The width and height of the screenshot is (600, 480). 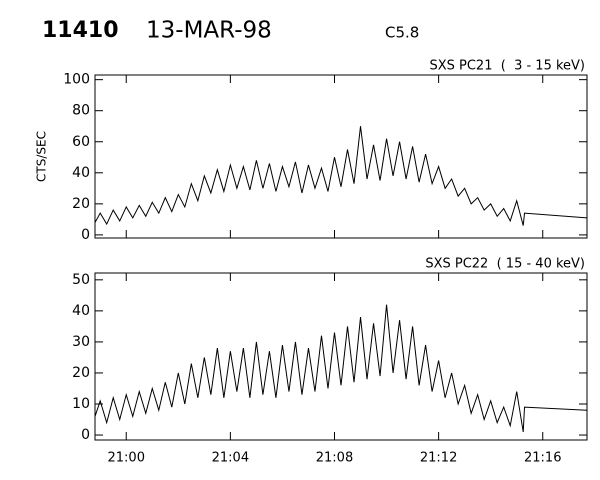 What do you see at coordinates (81, 342) in the screenshot?
I see `y-tick-label: 30` at bounding box center [81, 342].